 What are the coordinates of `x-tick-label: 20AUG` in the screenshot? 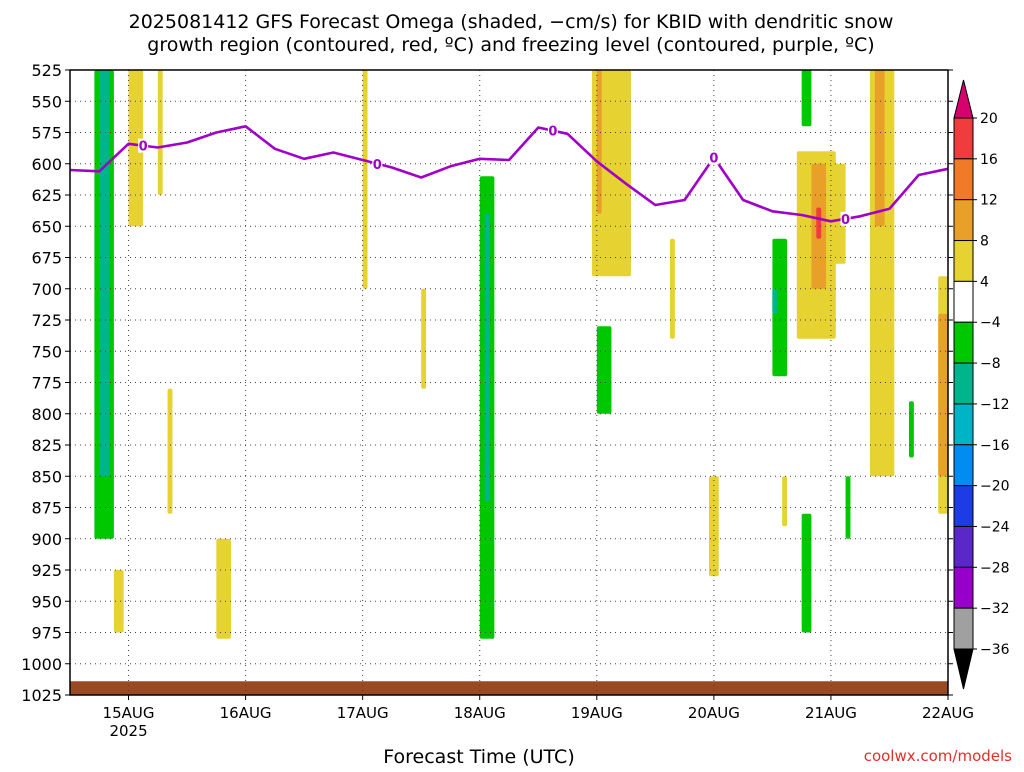 It's located at (714, 713).